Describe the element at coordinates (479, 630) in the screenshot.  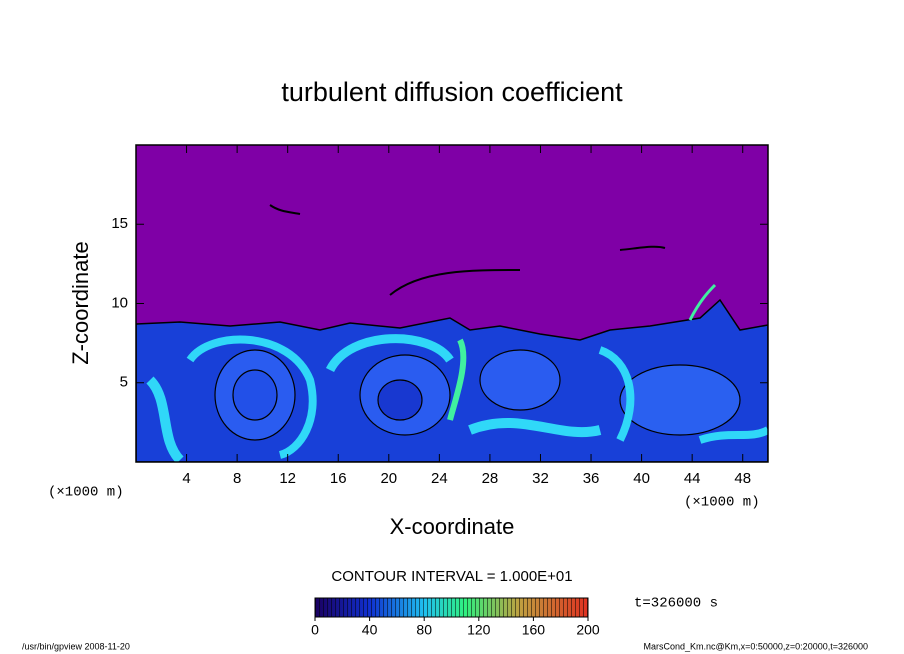
I see `colorbar-tick-label: 120` at that location.